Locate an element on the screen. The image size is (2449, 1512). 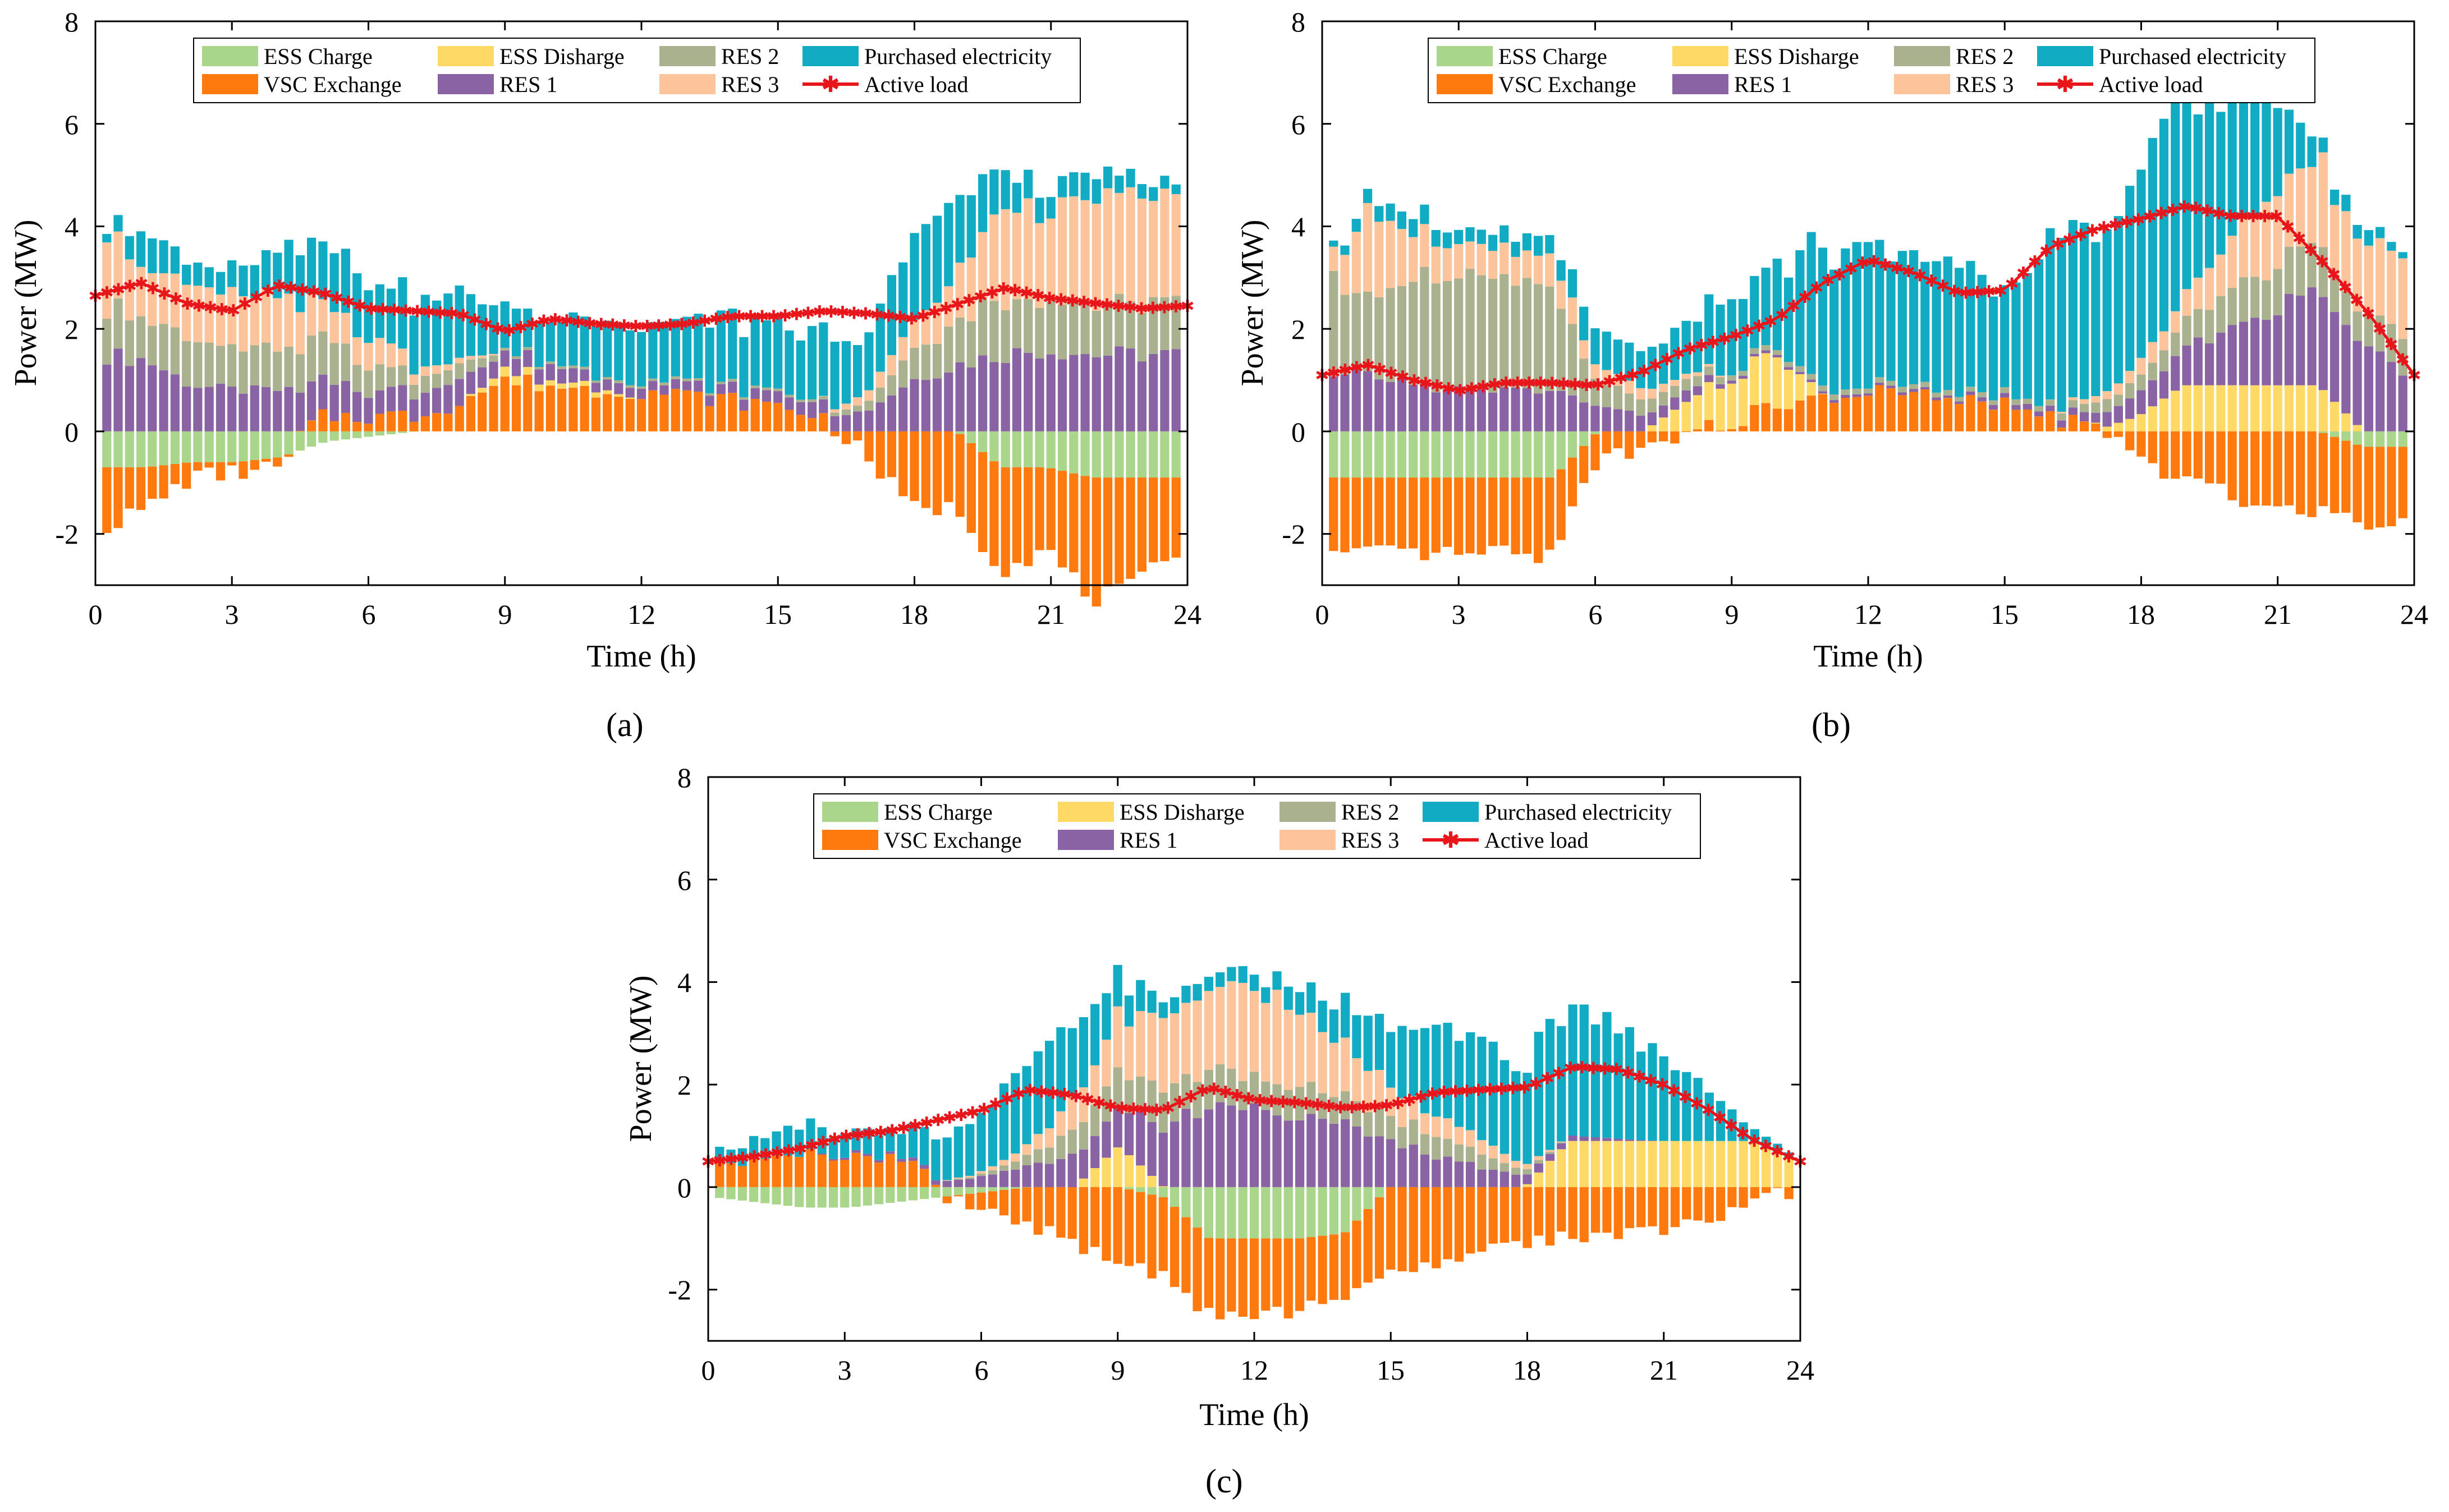
y-tick-label: 6 is located at coordinates (1298, 124).